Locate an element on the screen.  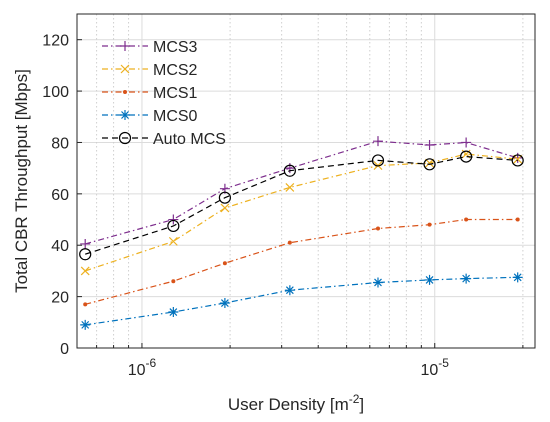
y-axis-label: Total CBR Throughput [Mbps] is located at coordinates (21, 181).